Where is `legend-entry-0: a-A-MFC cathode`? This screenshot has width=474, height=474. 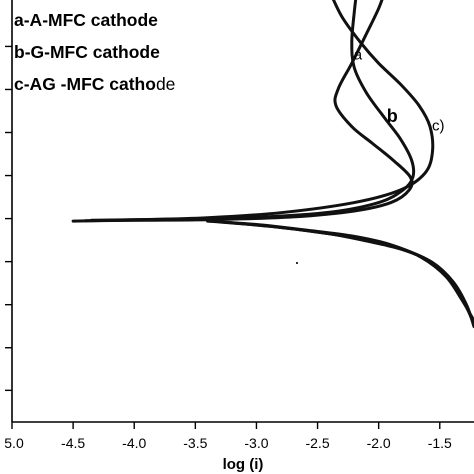 legend-entry-0: a-A-MFC cathode is located at coordinates (86, 20).